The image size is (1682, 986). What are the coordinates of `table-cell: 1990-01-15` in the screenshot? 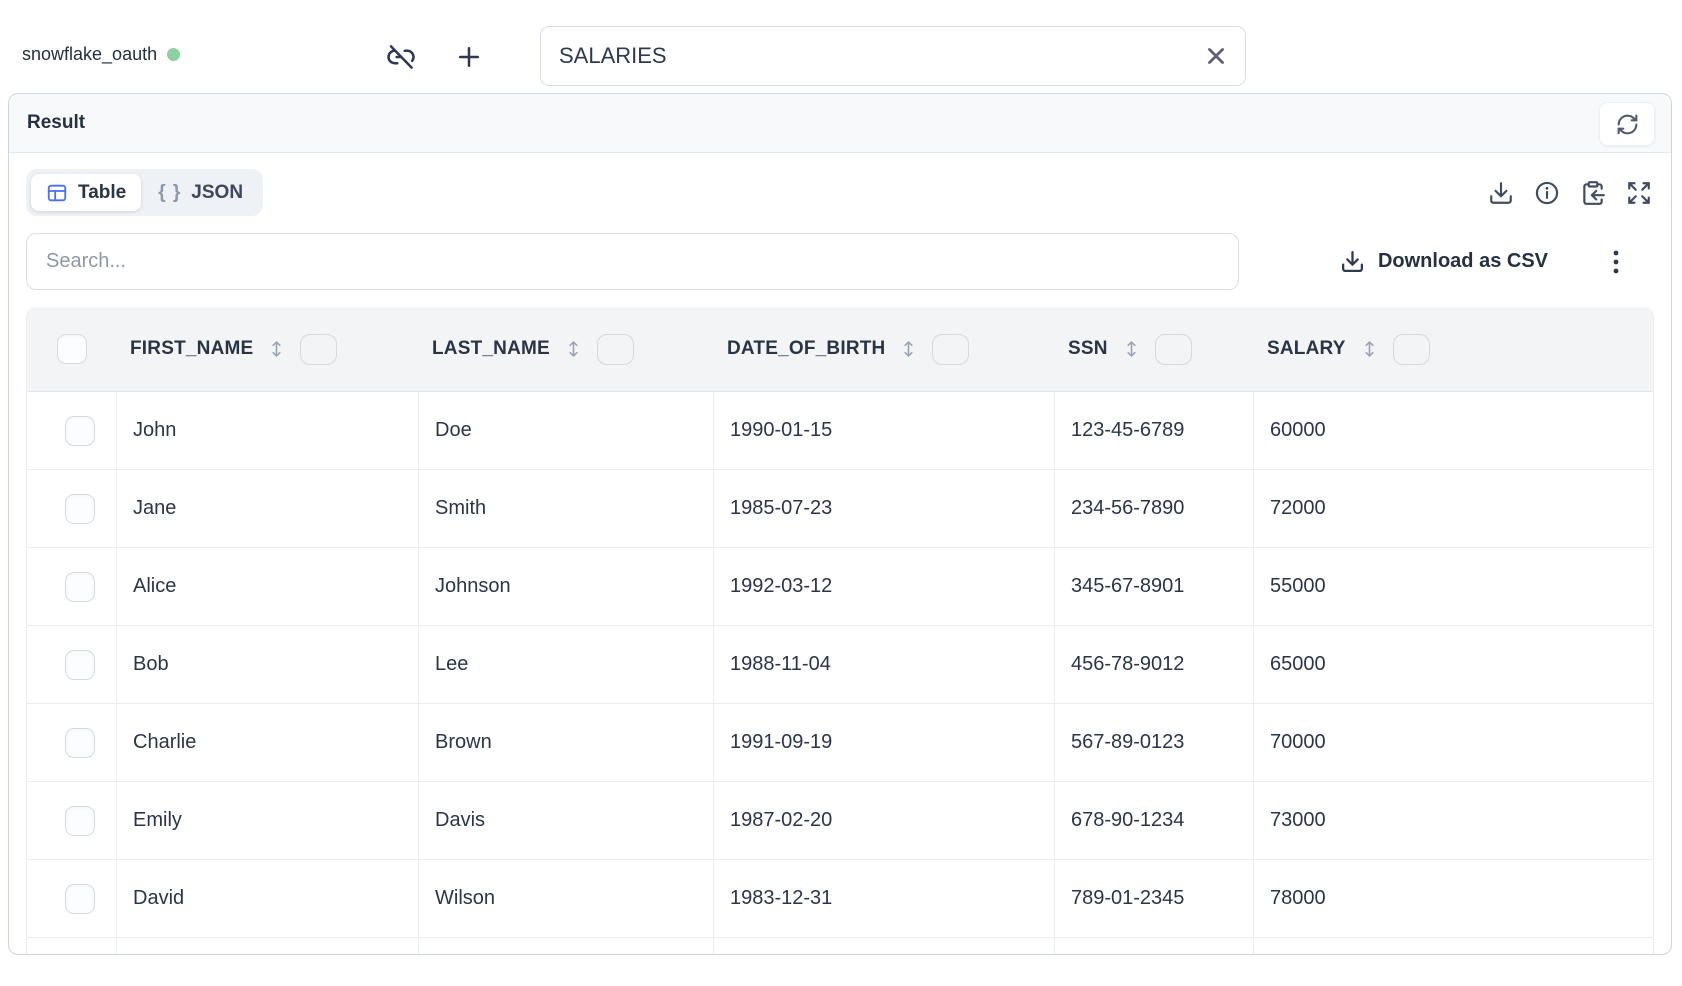 It's located at (883, 430).